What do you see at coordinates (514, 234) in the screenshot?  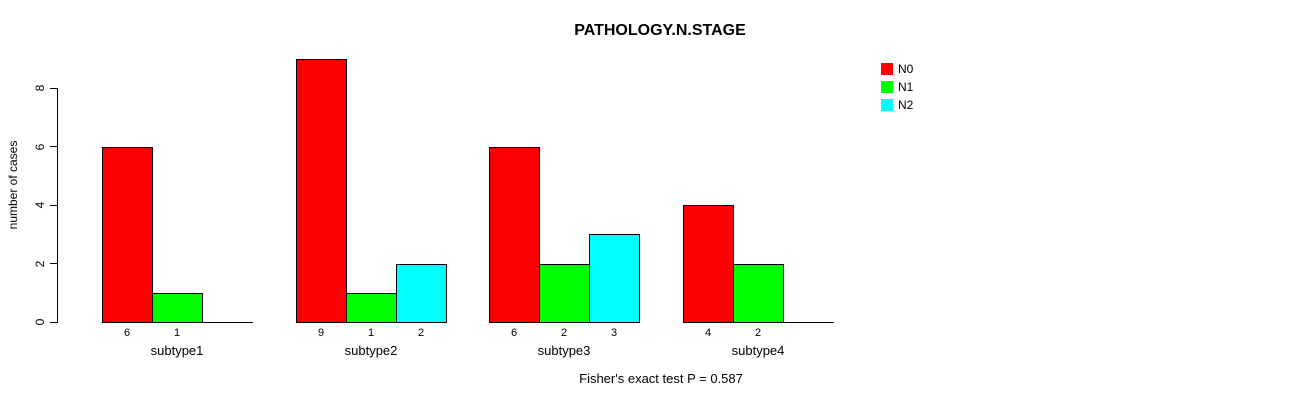 I see `bar-subtype3-N0` at bounding box center [514, 234].